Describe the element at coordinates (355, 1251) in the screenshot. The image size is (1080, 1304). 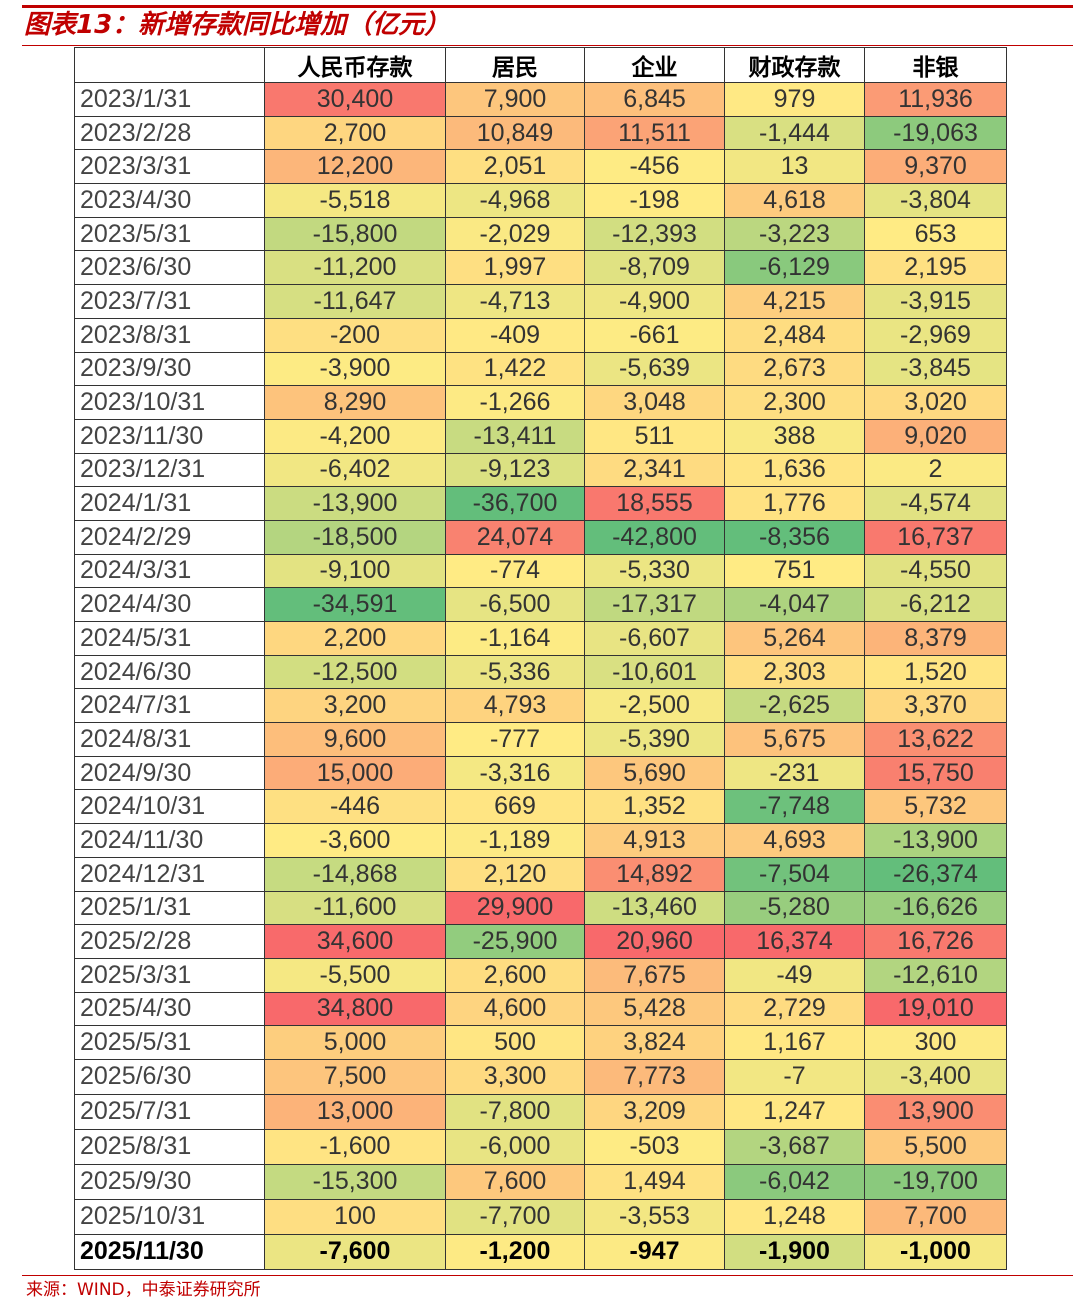
I see `cell-rmb-deposits: -7,600` at that location.